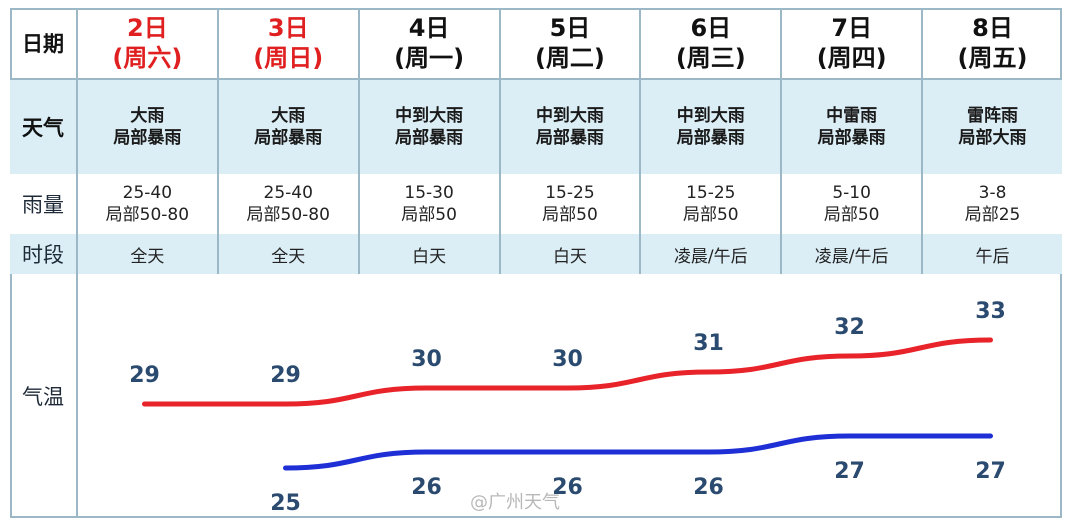  Describe the element at coordinates (638, 452) in the screenshot. I see `low-temperature-line` at that location.